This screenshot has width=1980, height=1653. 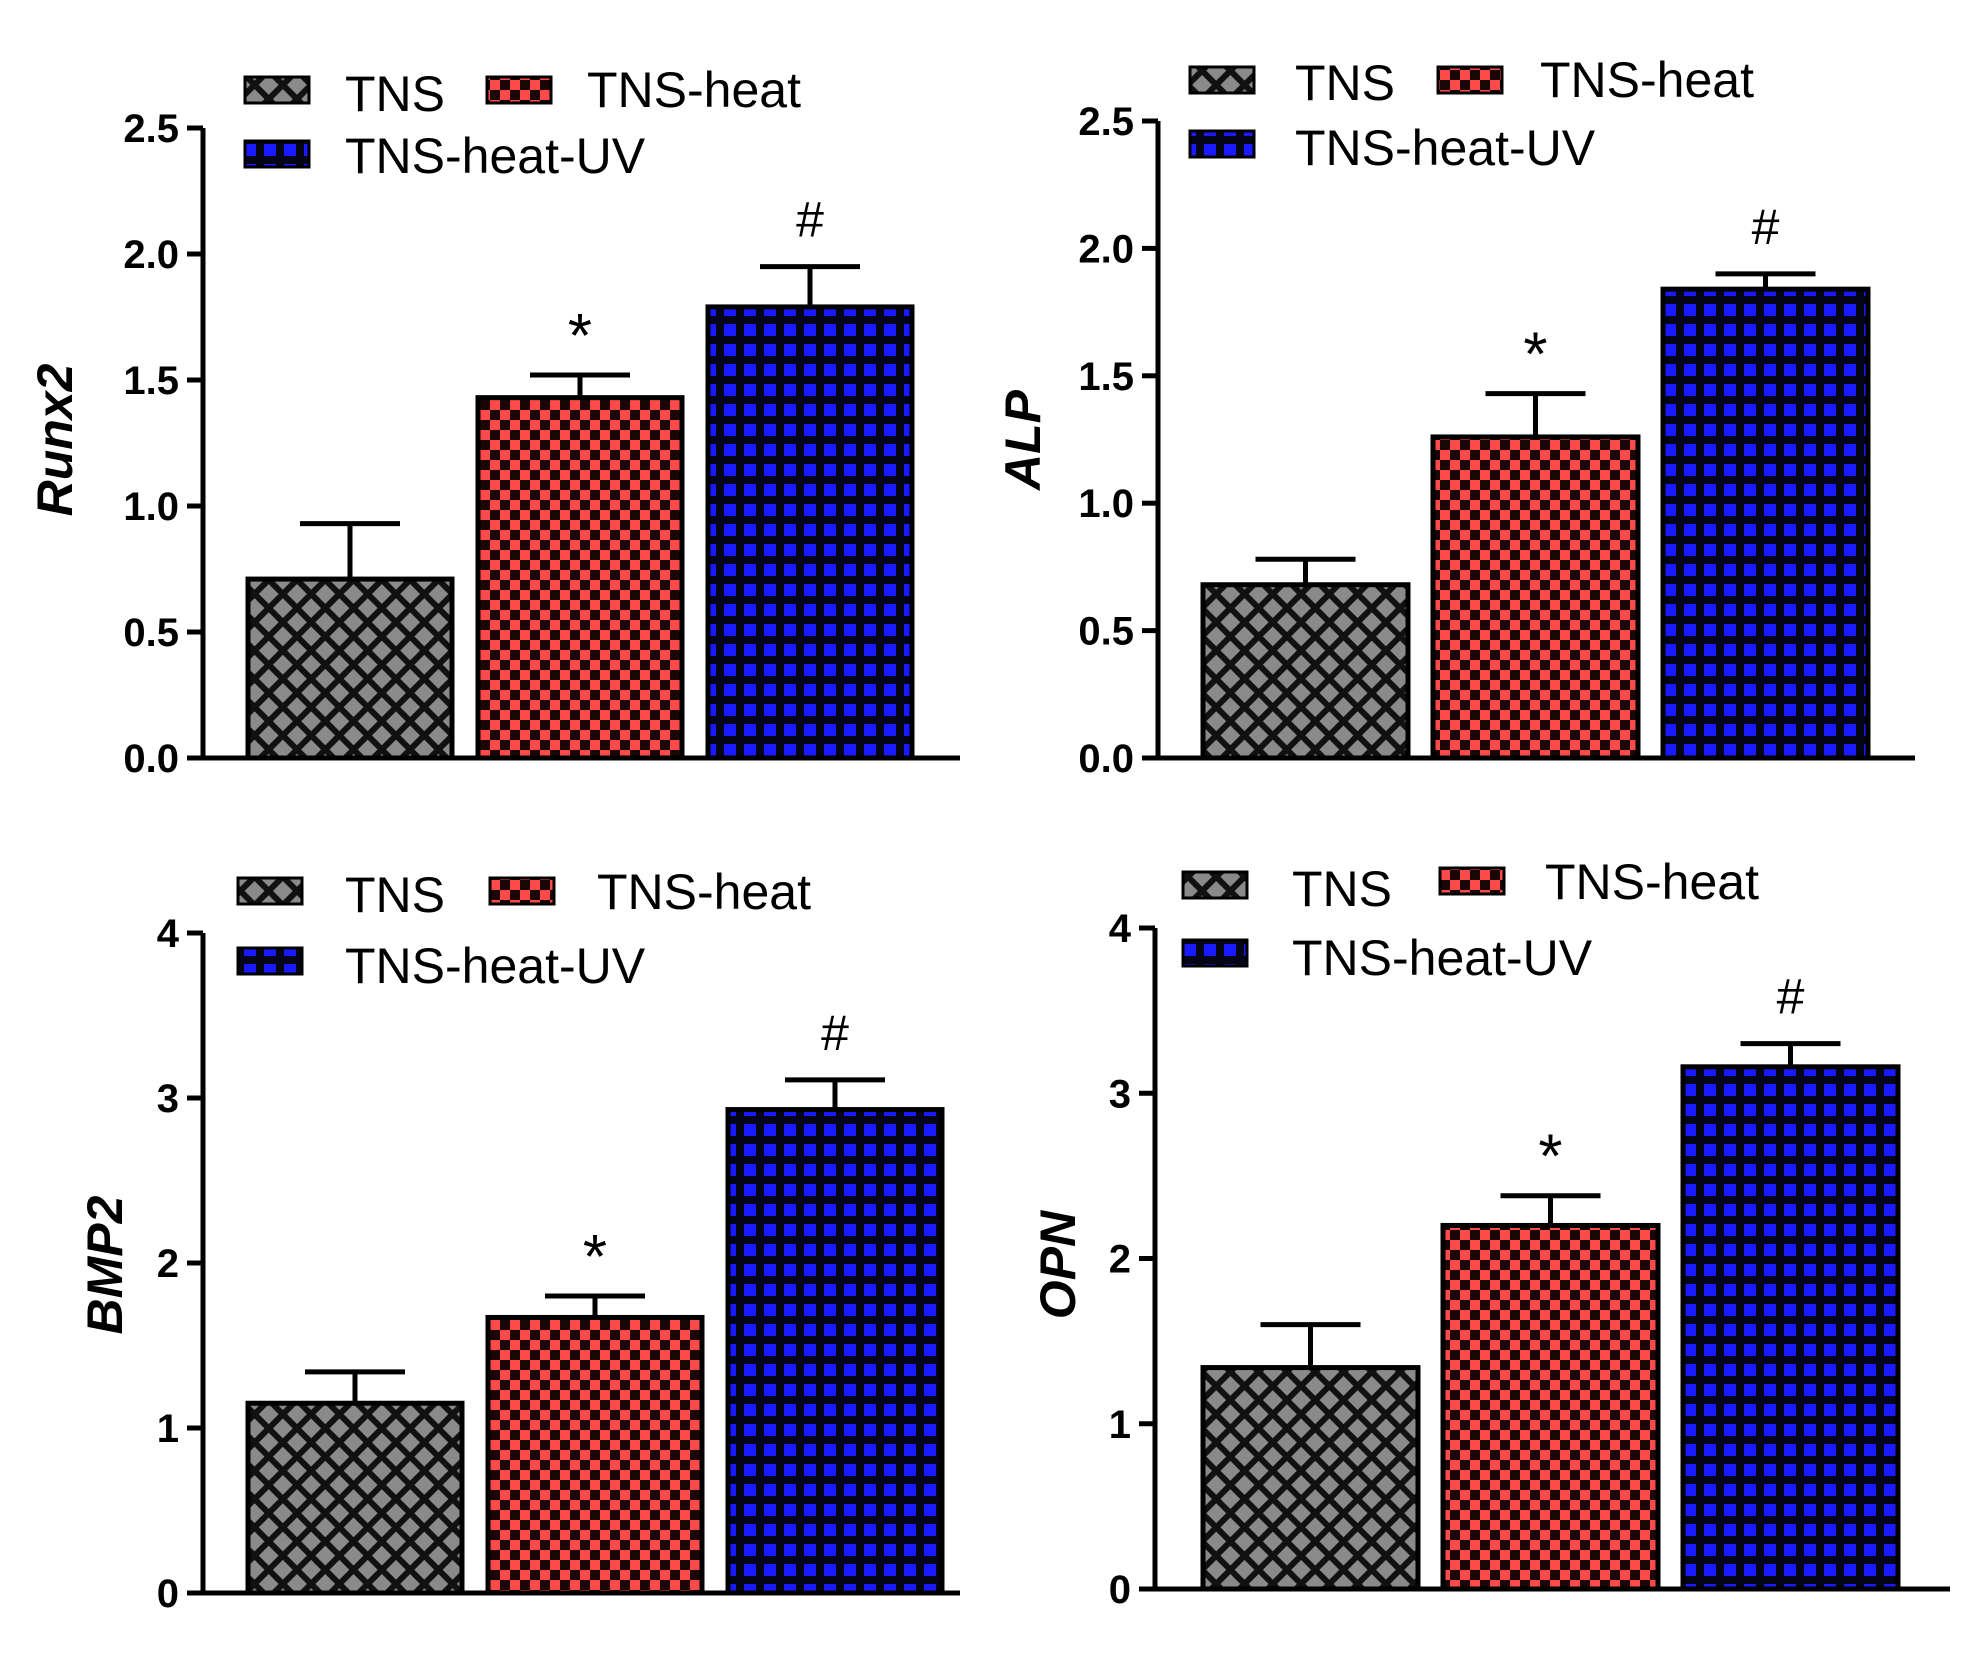 I want to click on y-axis-label: BMP2, so click(x=105, y=1264).